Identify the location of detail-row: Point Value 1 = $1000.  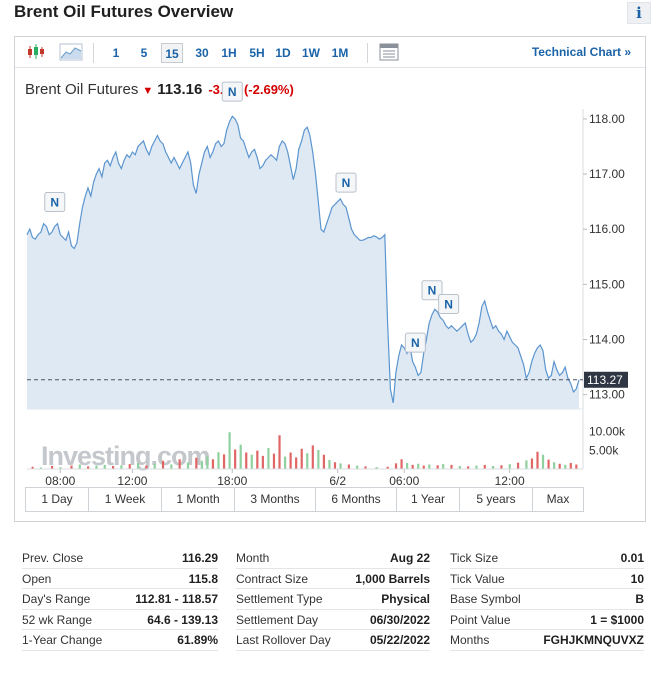
(547, 620).